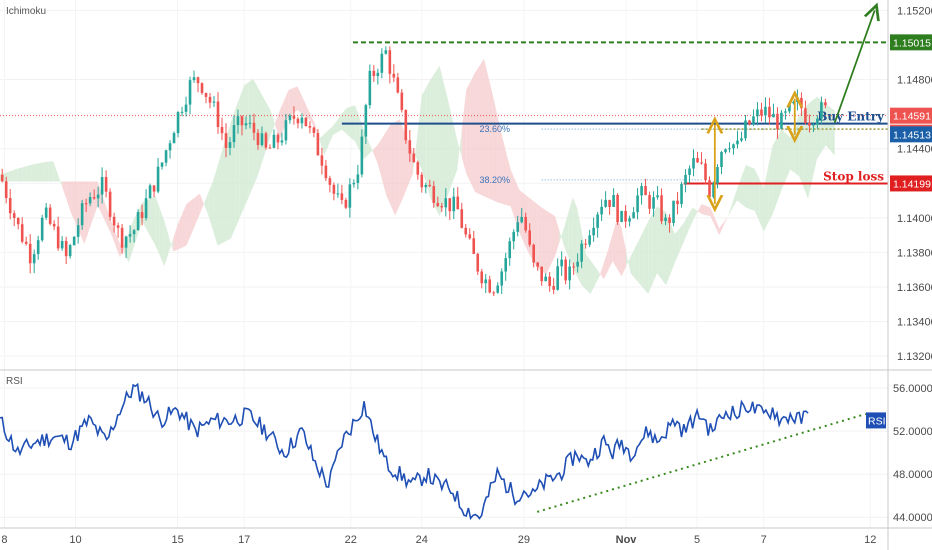  What do you see at coordinates (697, 540) in the screenshot?
I see `time-tick-label: 5` at bounding box center [697, 540].